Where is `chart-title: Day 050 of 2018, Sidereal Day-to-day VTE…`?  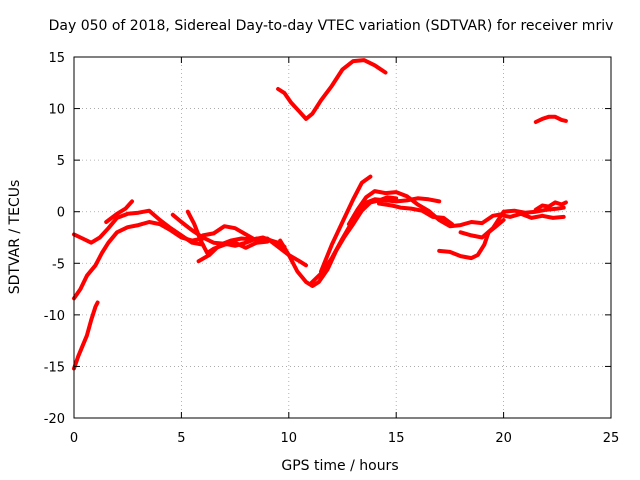
chart-title: Day 050 of 2018, Sidereal Day-to-day VTE… is located at coordinates (331, 26).